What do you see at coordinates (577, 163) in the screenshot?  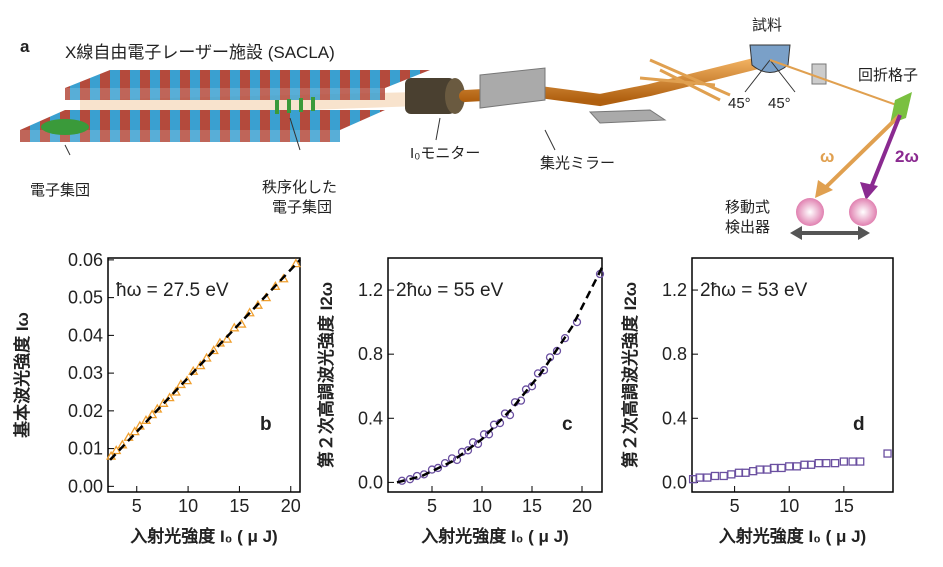 I see `label: 集光ミラー` at bounding box center [577, 163].